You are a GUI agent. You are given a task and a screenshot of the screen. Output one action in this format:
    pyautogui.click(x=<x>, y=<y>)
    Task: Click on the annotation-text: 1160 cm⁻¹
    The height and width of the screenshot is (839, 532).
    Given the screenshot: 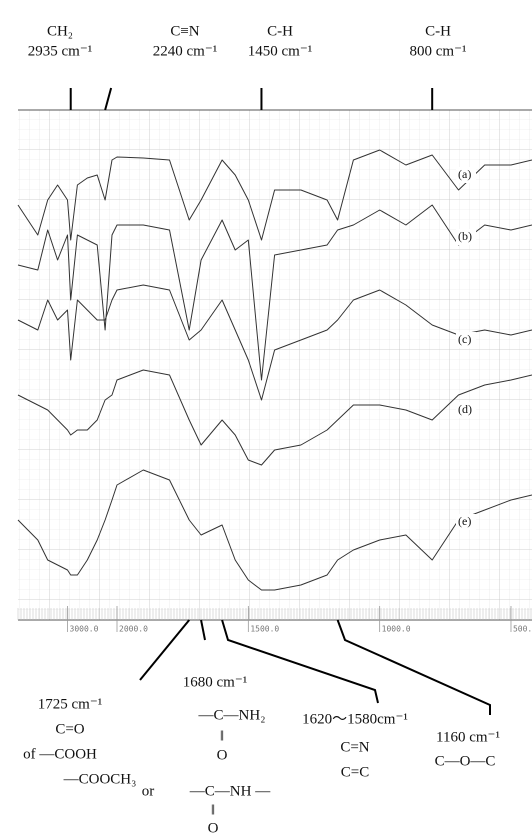 What is the action you would take?
    pyautogui.click(x=468, y=737)
    